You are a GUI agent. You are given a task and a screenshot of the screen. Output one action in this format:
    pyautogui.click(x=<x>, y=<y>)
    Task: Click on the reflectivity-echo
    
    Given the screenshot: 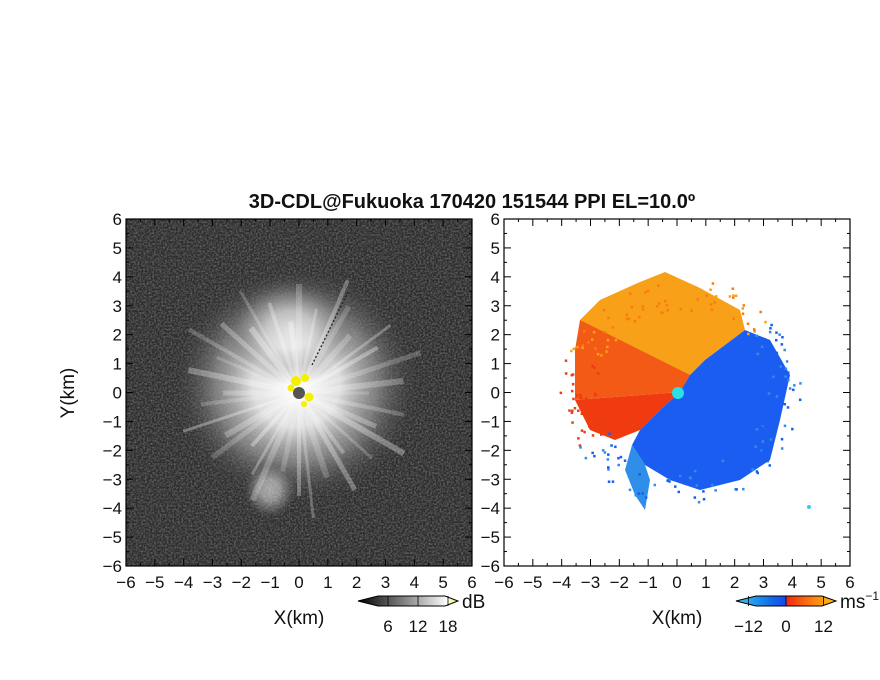 What is the action you would take?
    pyautogui.click(x=296, y=392)
    